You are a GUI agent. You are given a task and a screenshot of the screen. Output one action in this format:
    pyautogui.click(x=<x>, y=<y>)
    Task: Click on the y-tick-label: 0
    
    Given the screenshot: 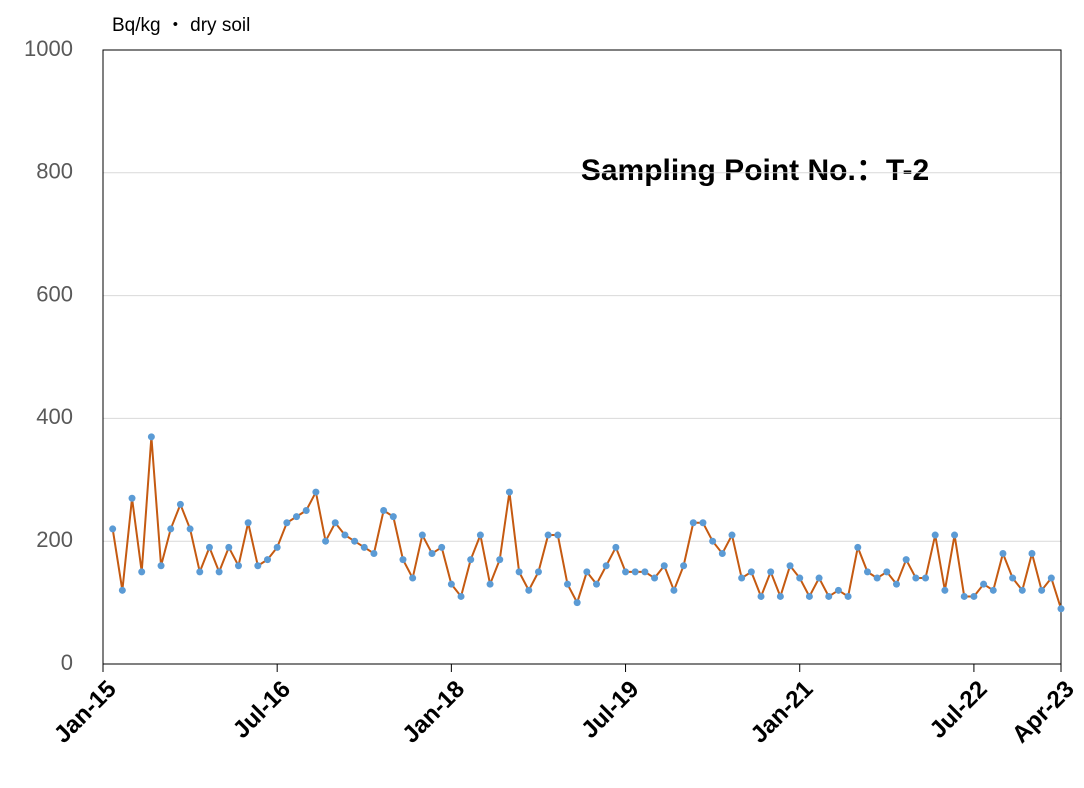 What is the action you would take?
    pyautogui.click(x=67, y=662)
    